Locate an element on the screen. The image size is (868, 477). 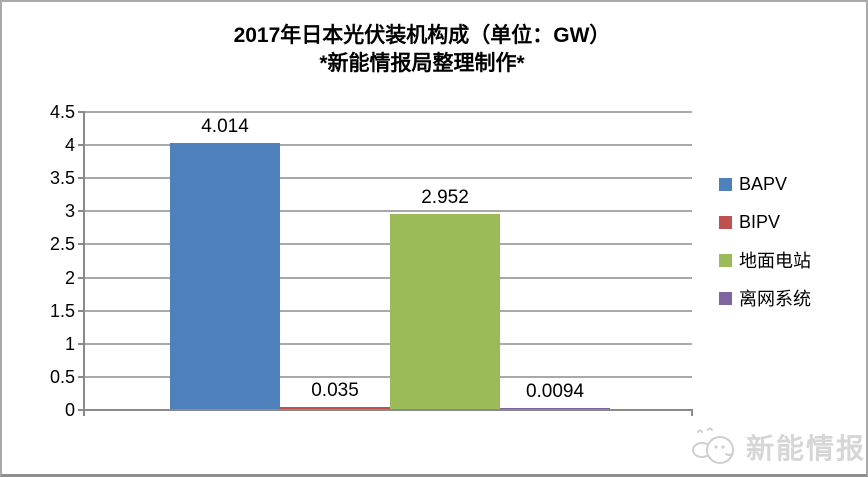
y-axis-tick-label: 0.5 is located at coordinates (62, 377).